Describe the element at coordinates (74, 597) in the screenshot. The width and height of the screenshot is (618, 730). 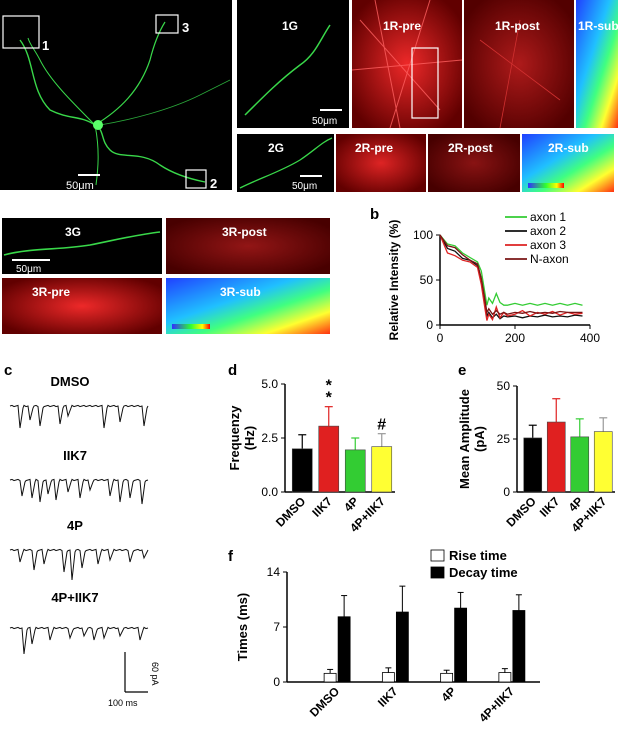
I see `trace-label-4p-iik7: 4P+IIK7` at that location.